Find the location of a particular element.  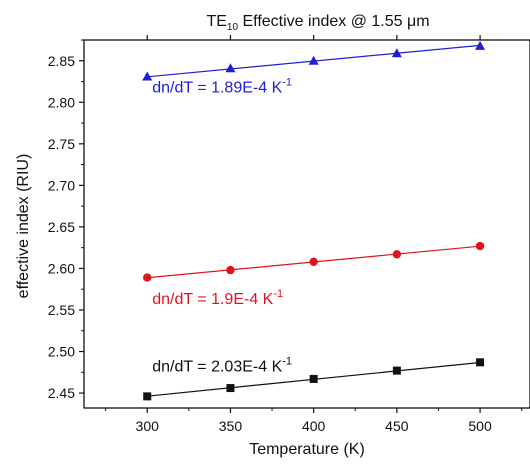

y-axis-title: effective index (RIU) is located at coordinates (23, 226).